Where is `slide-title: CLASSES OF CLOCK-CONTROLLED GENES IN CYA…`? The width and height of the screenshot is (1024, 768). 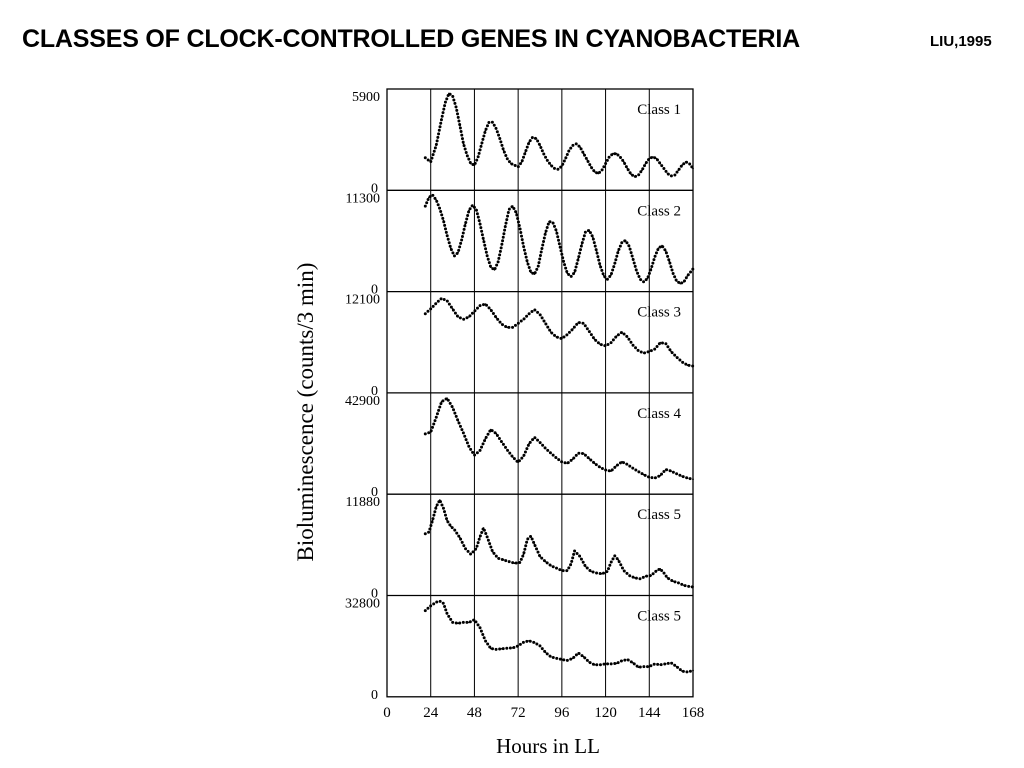 slide-title: CLASSES OF CLOCK-CONTROLLED GENES IN CYA… is located at coordinates (411, 39).